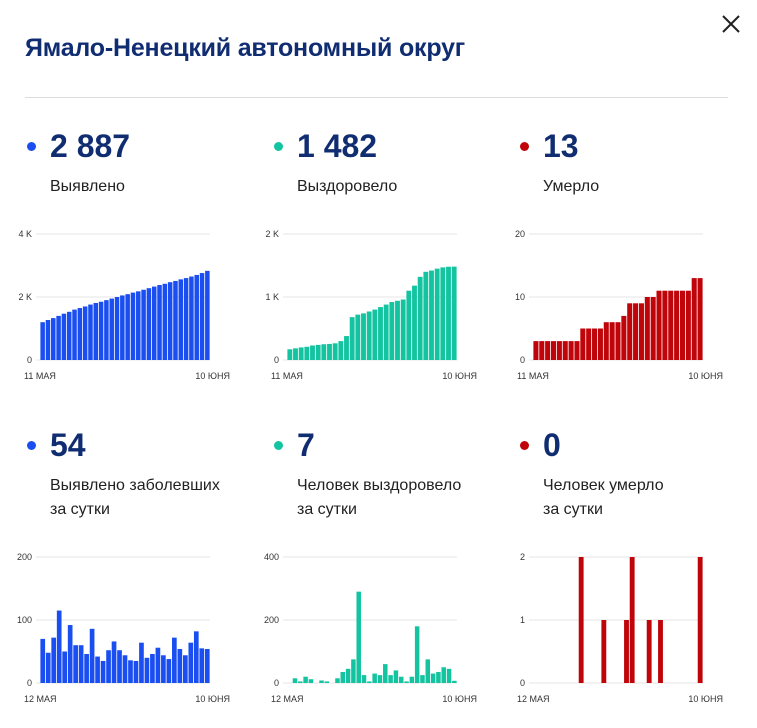 This screenshot has width=757, height=728. Describe the element at coordinates (306, 445) in the screenshot. I see `stat-value: 7` at that location.